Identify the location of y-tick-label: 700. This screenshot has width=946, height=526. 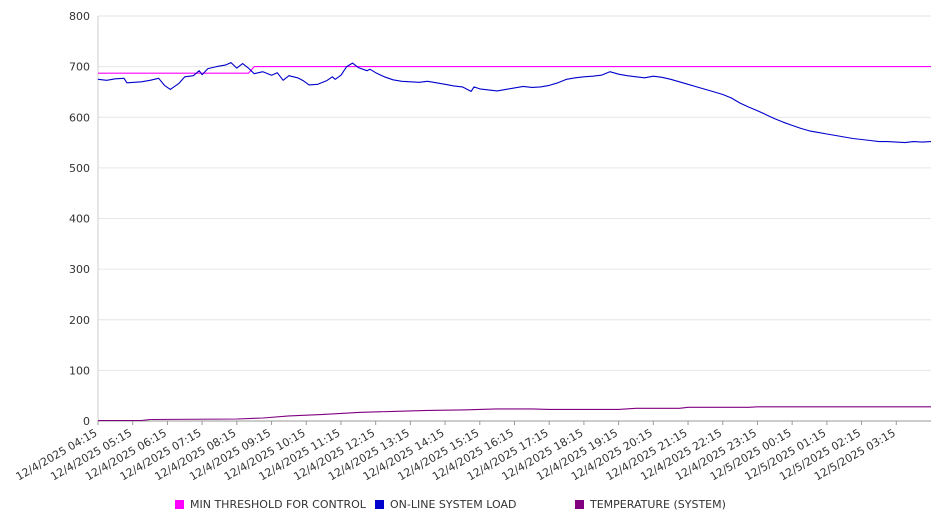
(79, 67).